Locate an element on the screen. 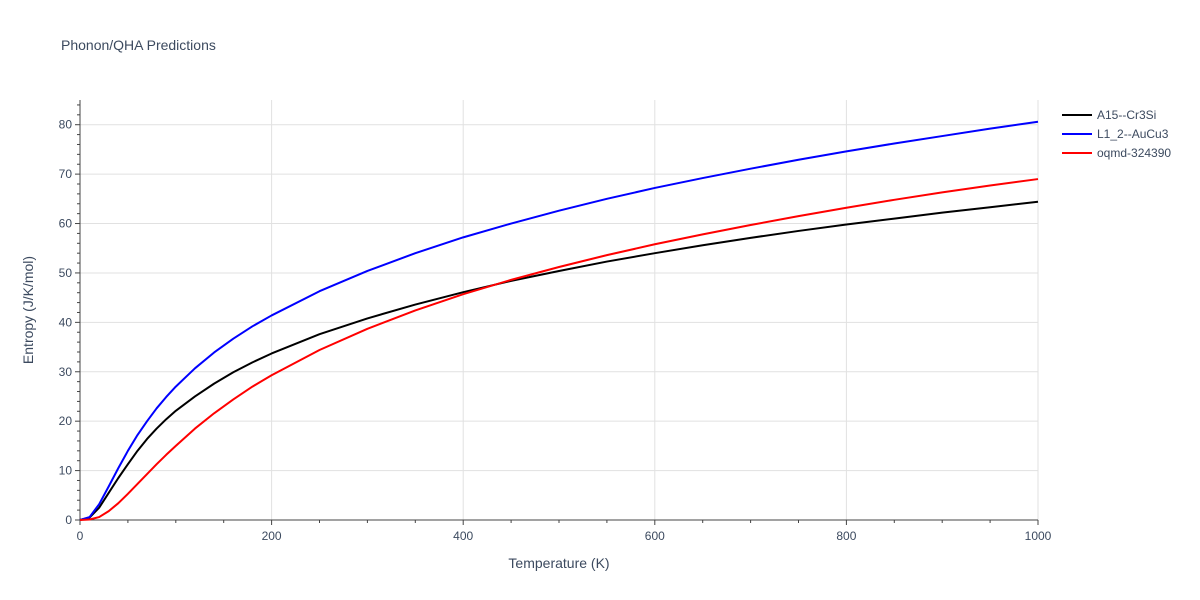  x-tick-label: 600 is located at coordinates (655, 536).